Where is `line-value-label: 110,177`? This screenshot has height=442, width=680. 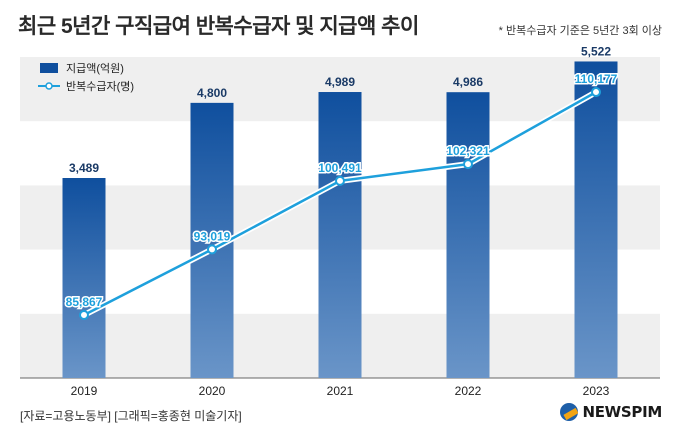
line-value-label: 110,177 is located at coordinates (596, 79).